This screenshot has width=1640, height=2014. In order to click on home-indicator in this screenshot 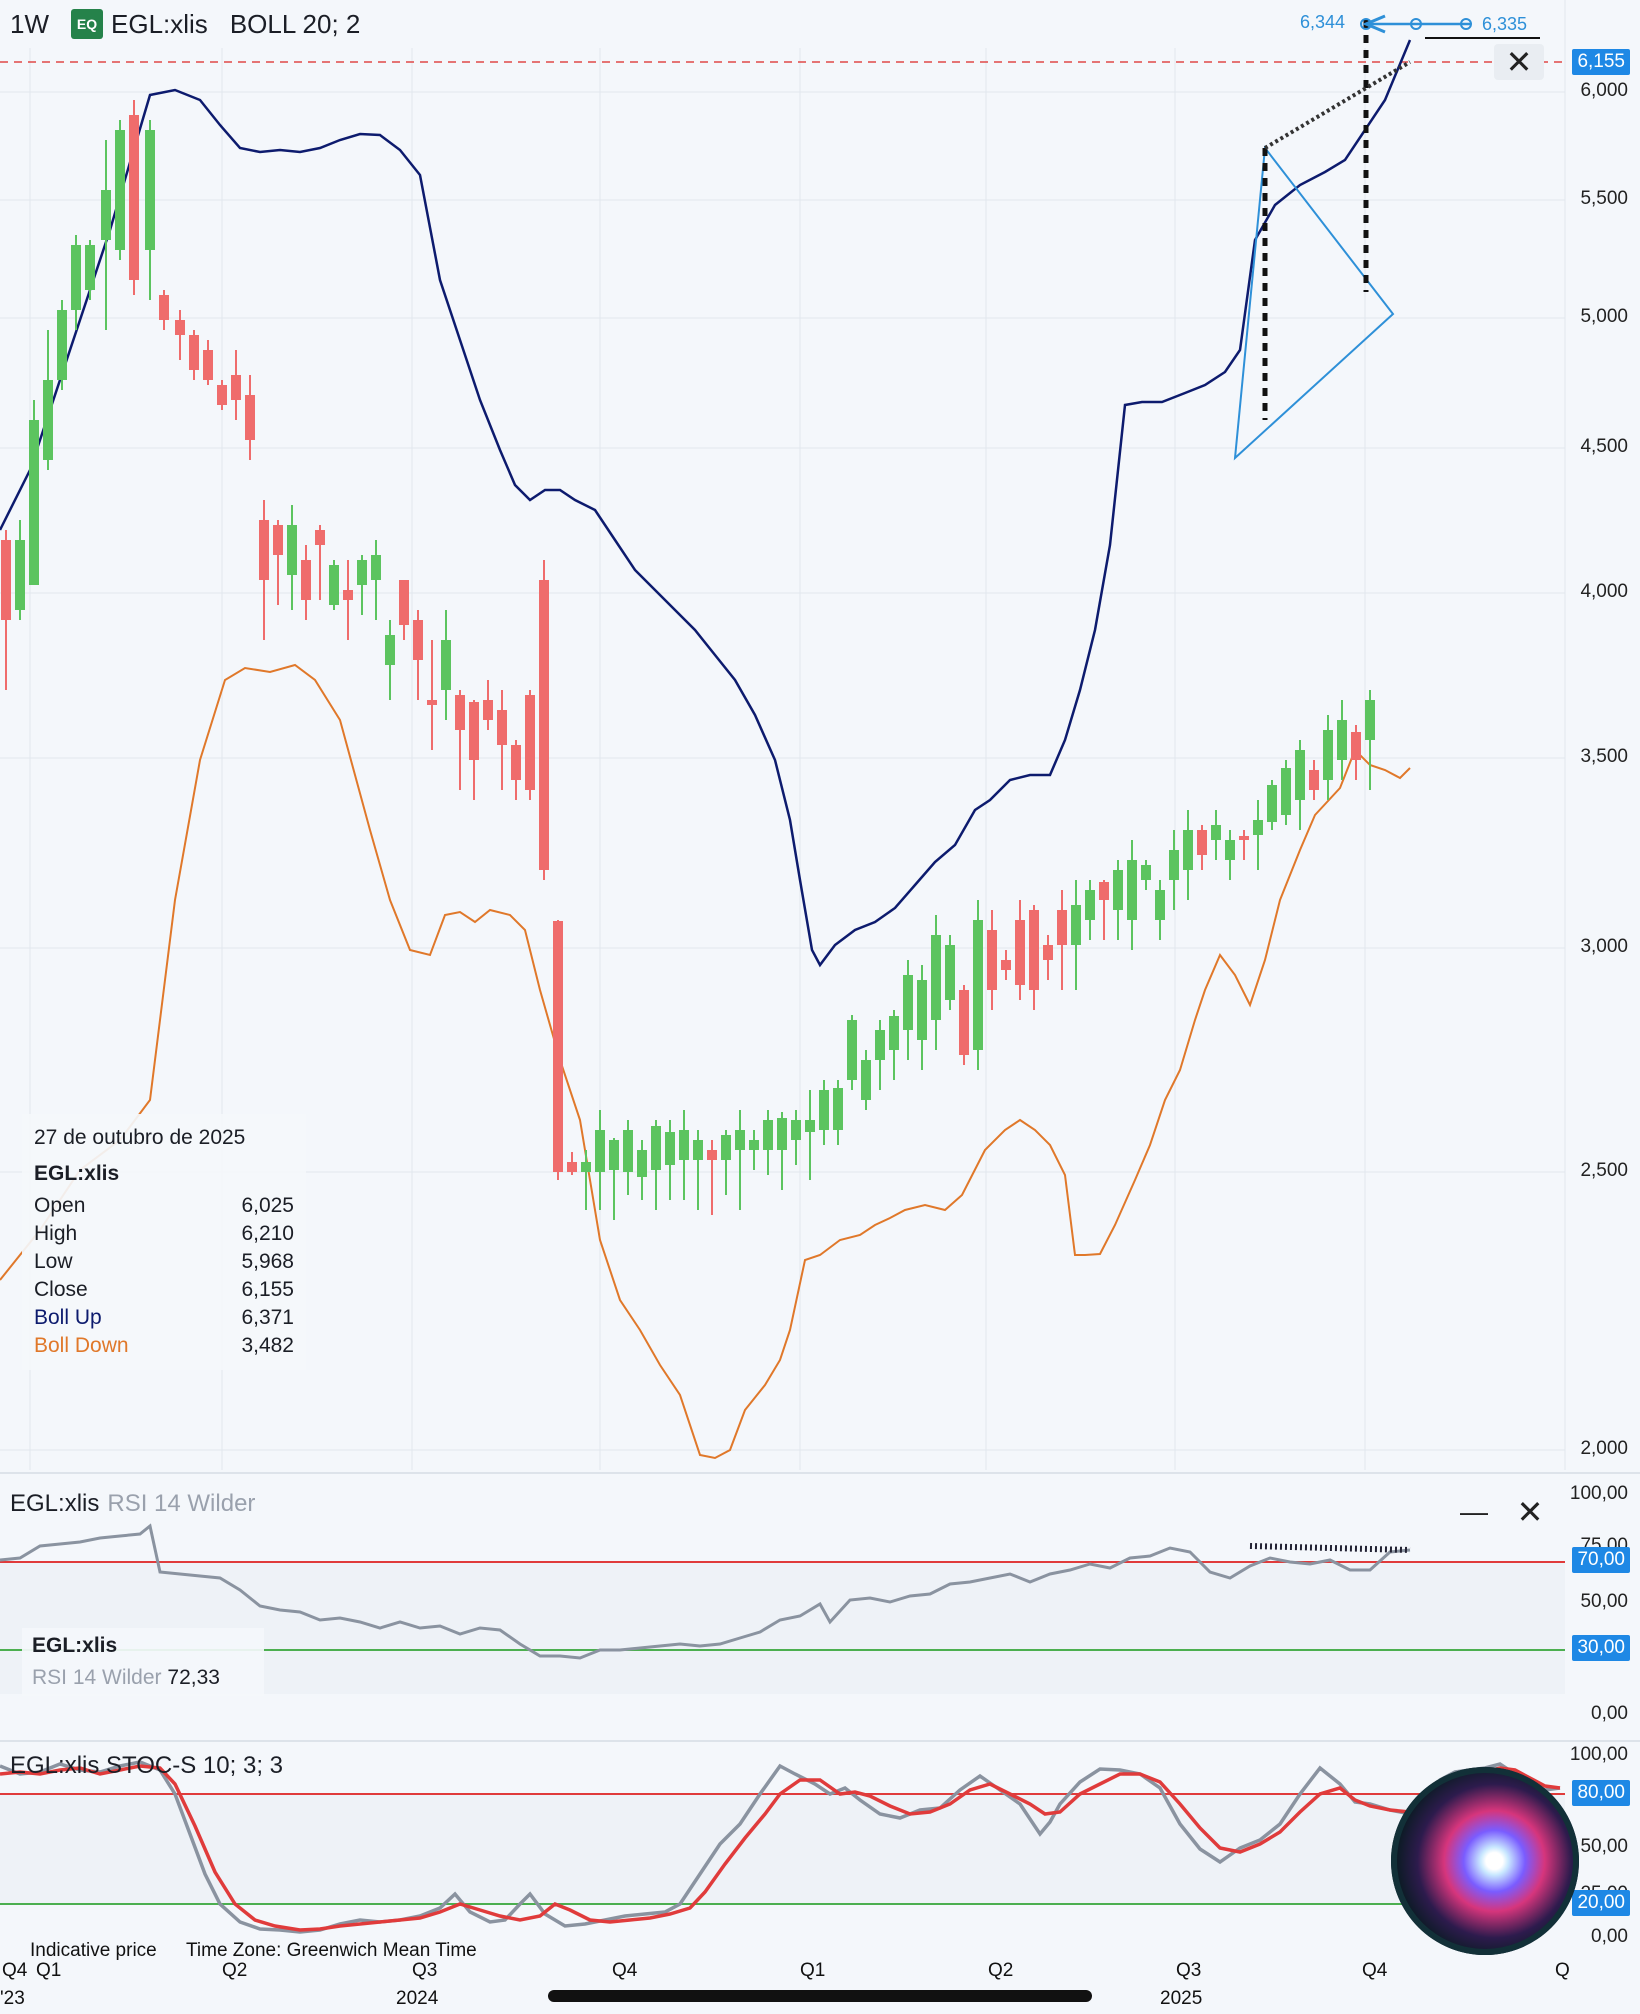, I will do `click(820, 1996)`.